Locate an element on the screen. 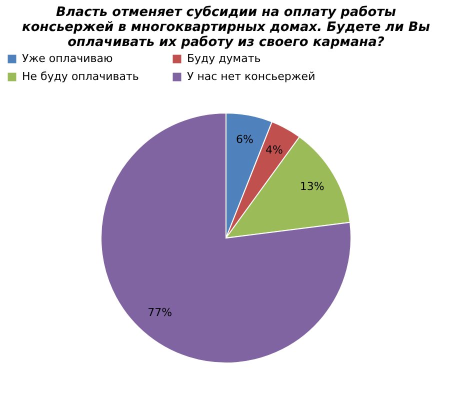 This screenshot has width=472, height=408. data-label: 13% is located at coordinates (312, 187).